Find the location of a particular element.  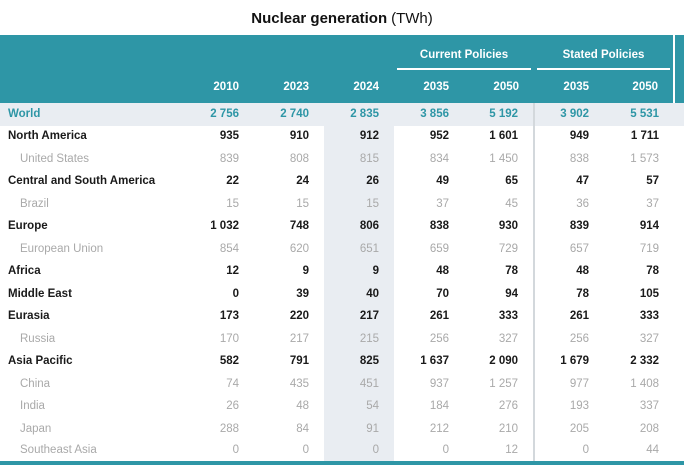

cell-value: 729 is located at coordinates (508, 248).